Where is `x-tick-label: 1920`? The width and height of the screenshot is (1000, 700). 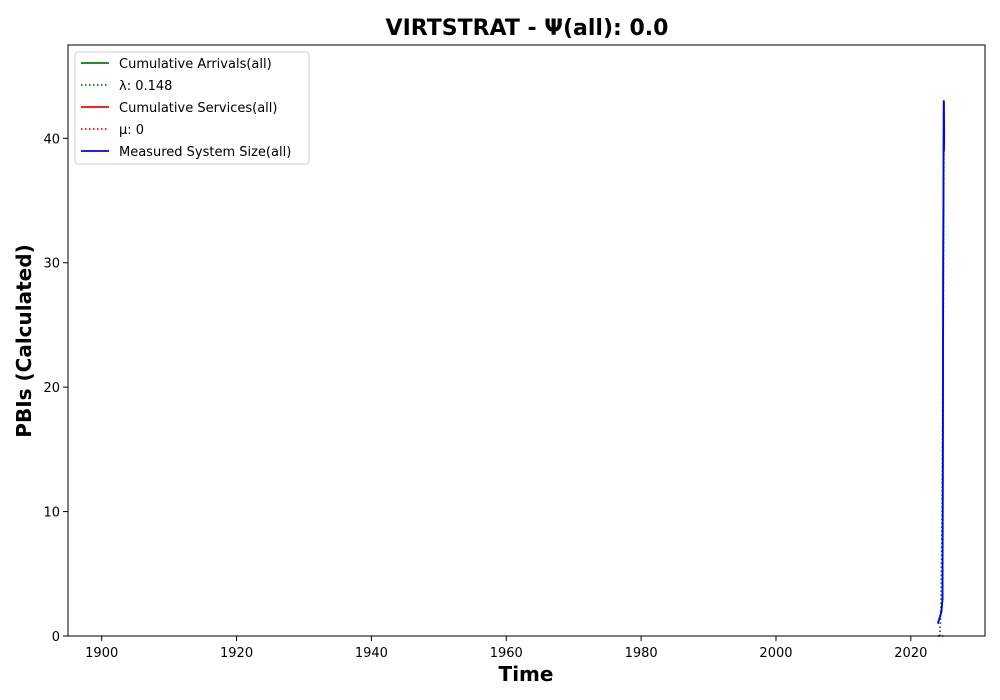
x-tick-label: 1920 is located at coordinates (236, 653).